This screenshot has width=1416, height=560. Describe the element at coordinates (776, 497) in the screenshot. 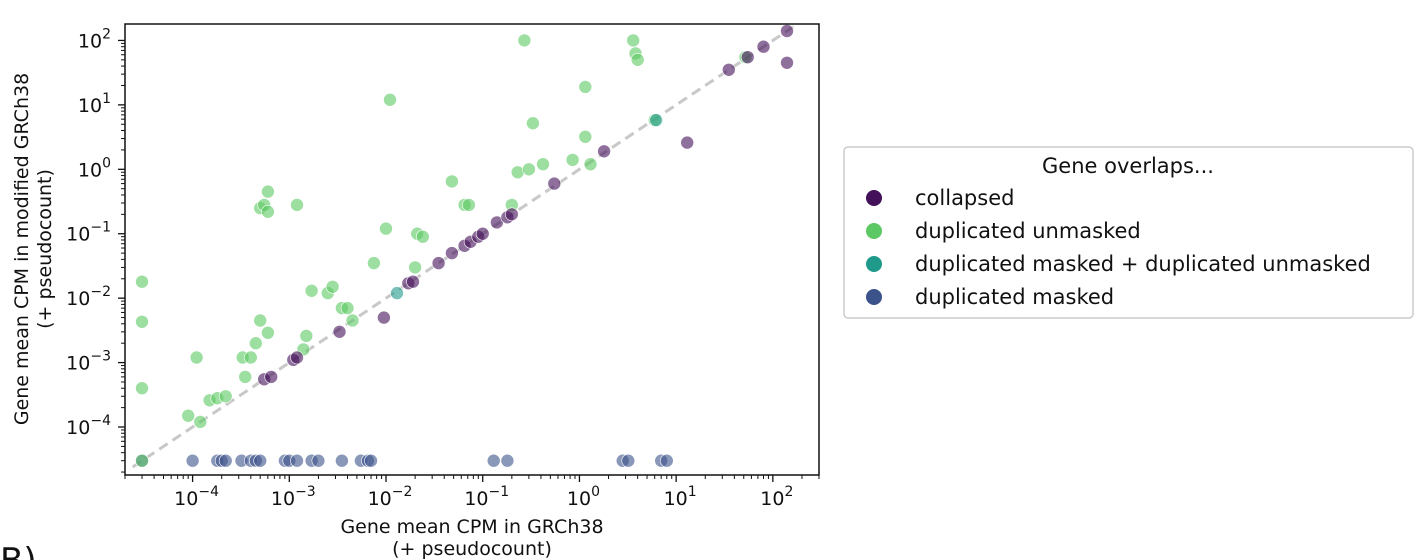

I see `x-tick-label: 10²` at that location.